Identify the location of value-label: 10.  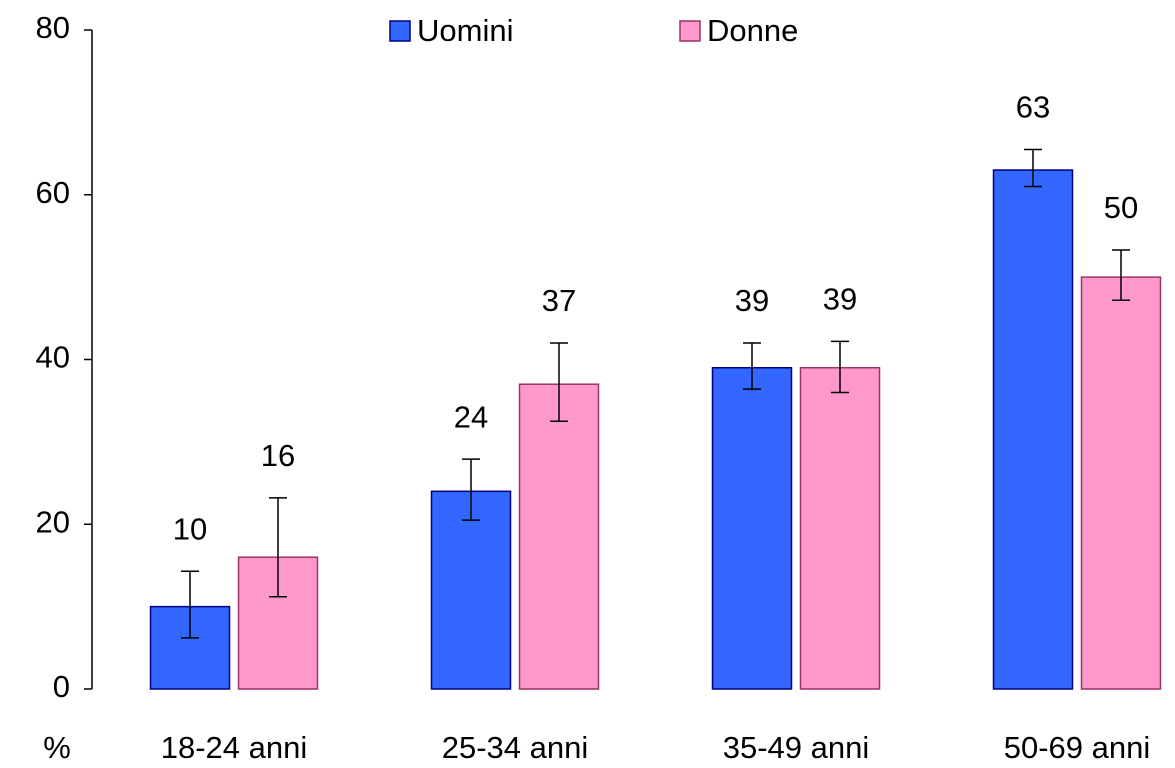
(190, 528).